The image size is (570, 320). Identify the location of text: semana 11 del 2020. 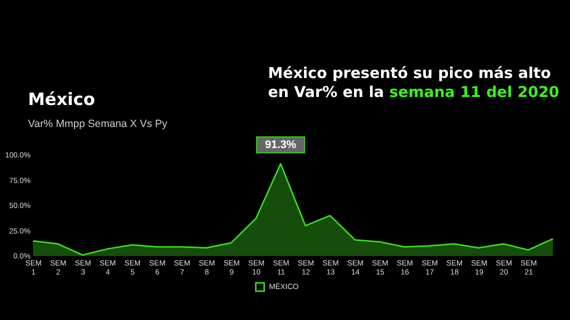
(474, 92).